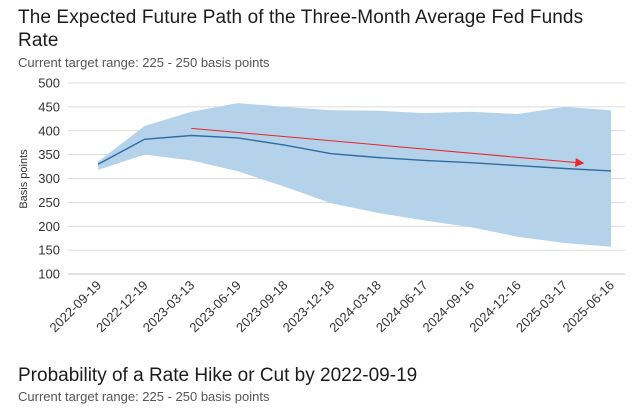  I want to click on y-tick-label: 450, so click(49, 106).